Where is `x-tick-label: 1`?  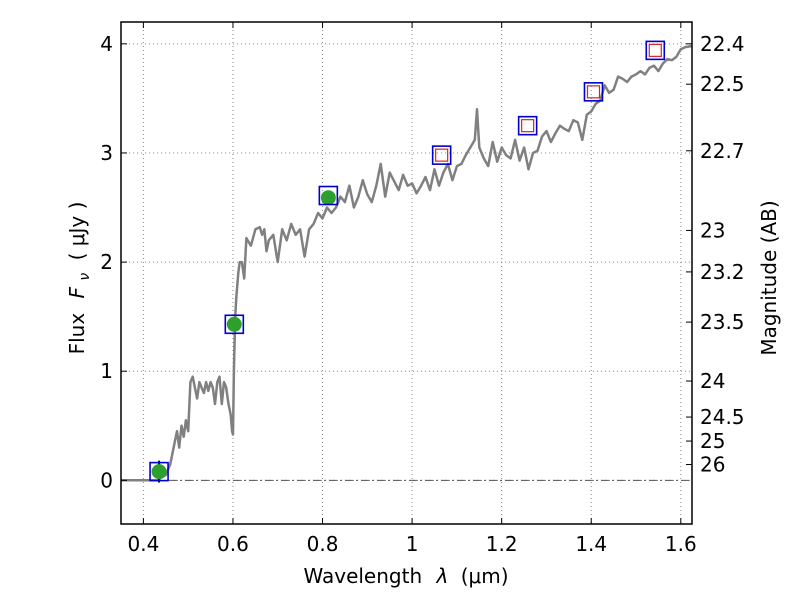 x-tick-label: 1 is located at coordinates (412, 544).